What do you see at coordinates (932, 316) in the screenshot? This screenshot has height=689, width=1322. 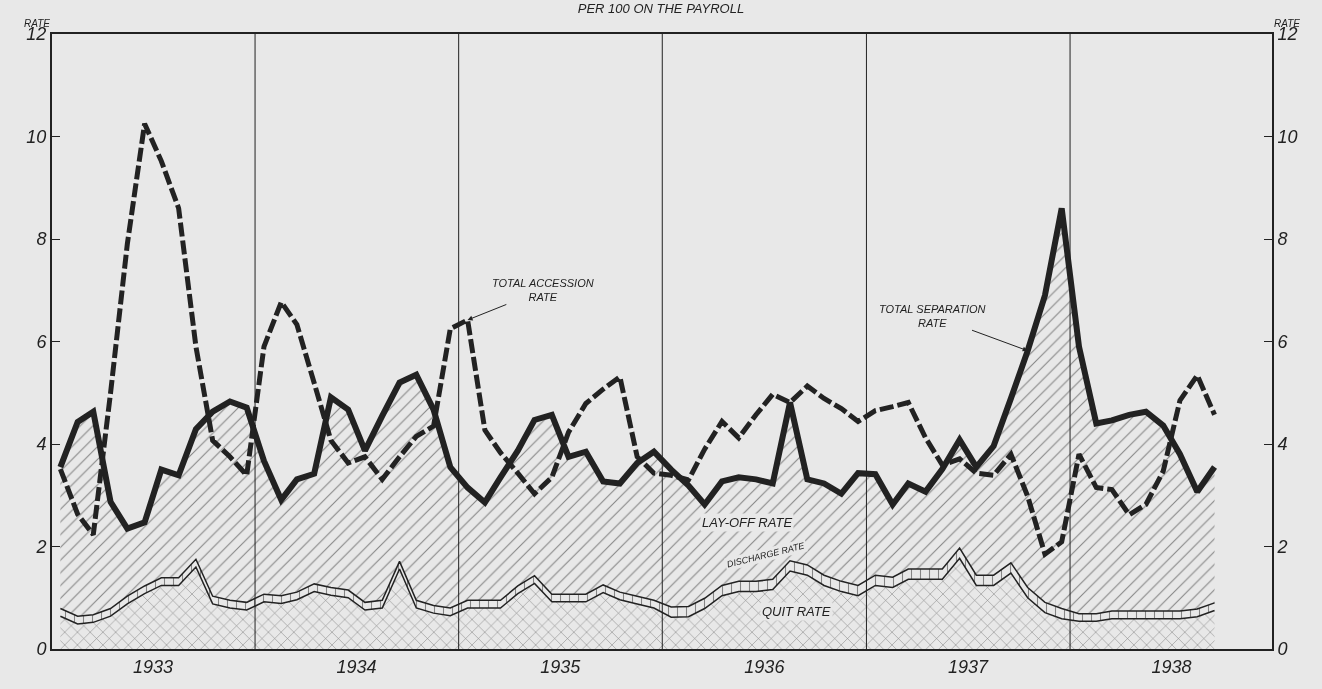 I see `annotation: TOTAL SEPARATION RATE` at bounding box center [932, 316].